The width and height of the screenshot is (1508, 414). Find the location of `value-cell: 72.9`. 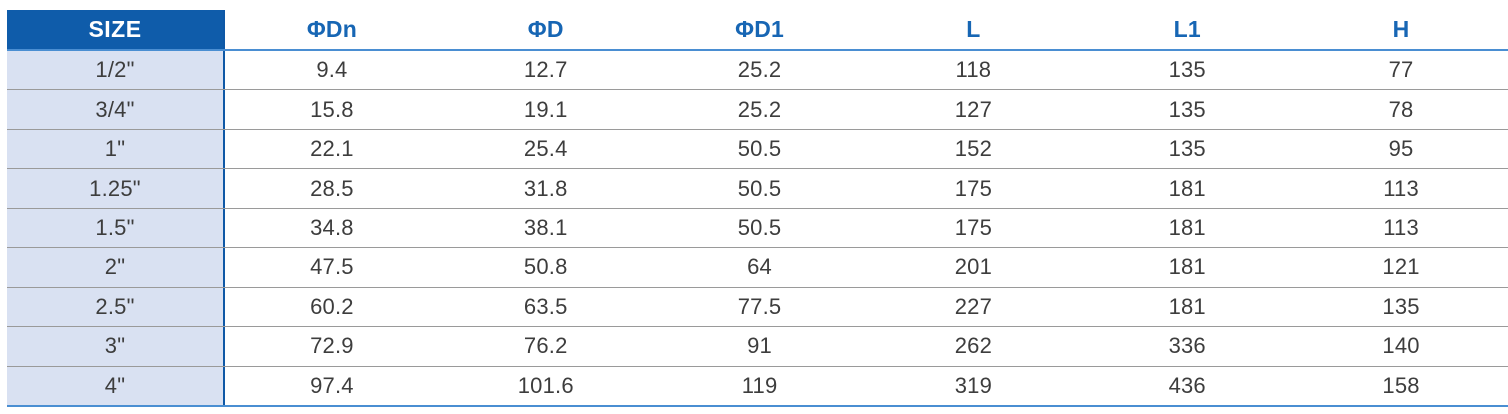

value-cell: 72.9 is located at coordinates (332, 346).